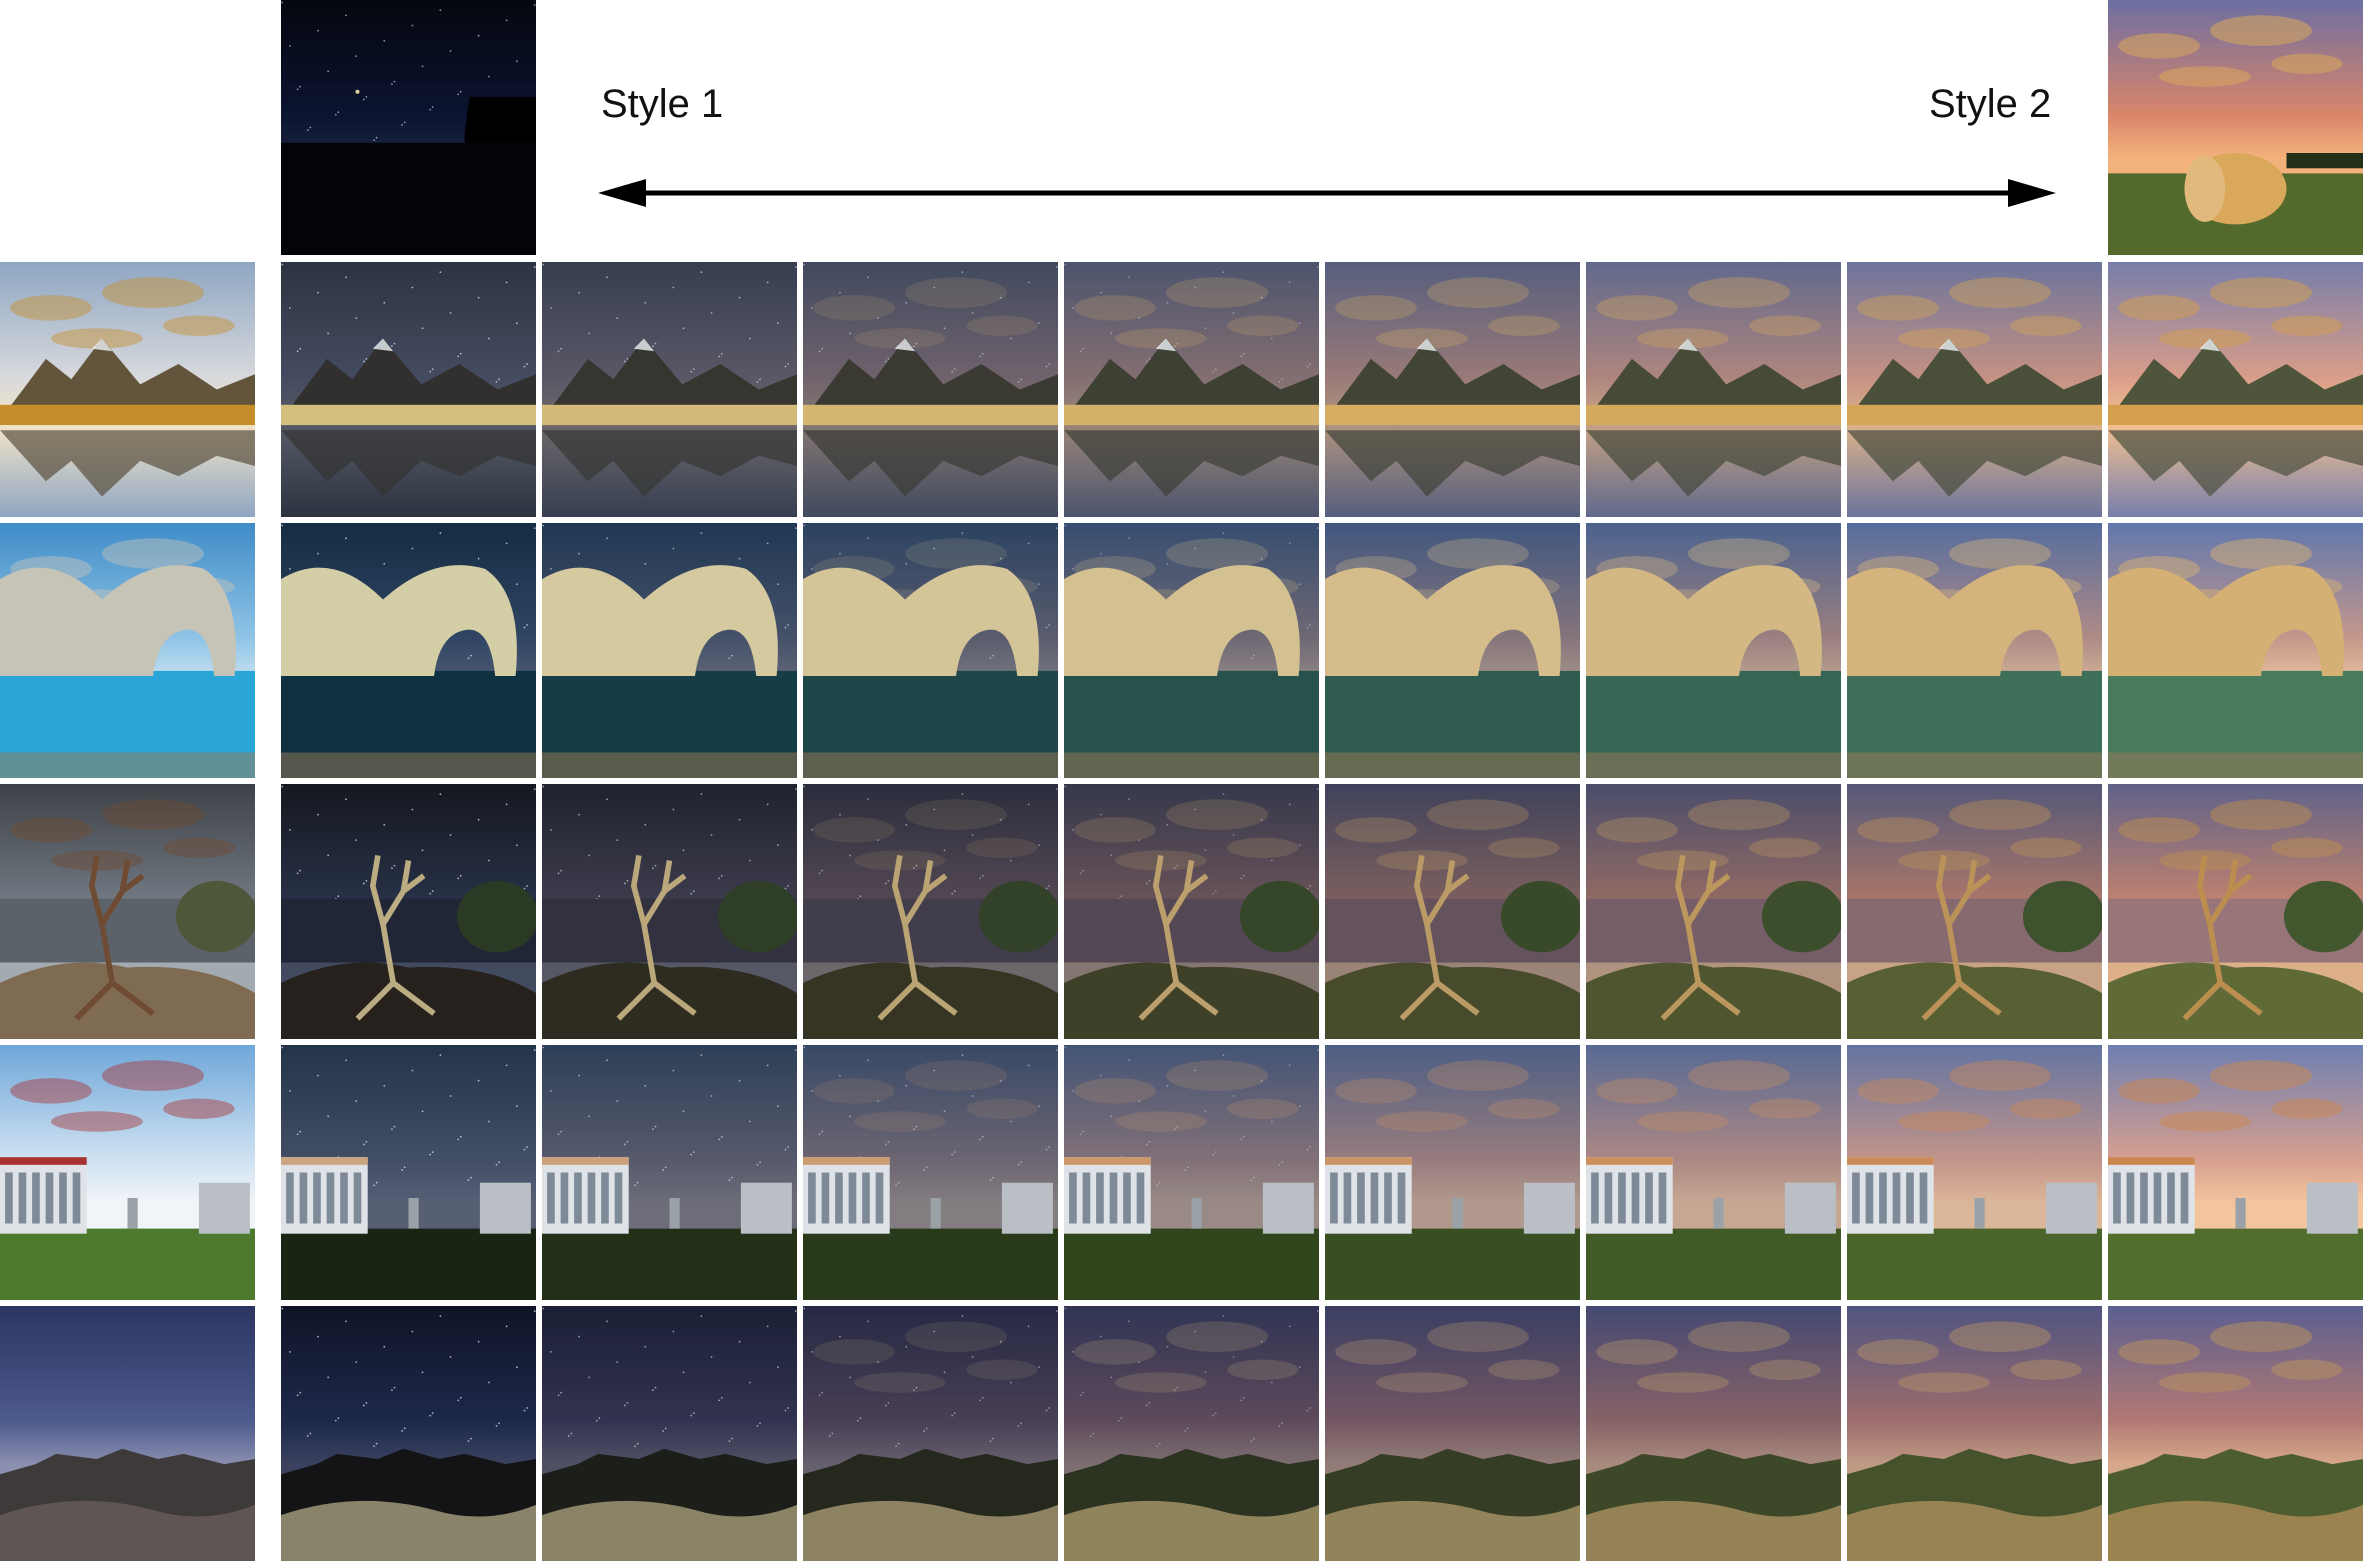 The height and width of the screenshot is (1561, 2369). Describe the element at coordinates (1990, 104) in the screenshot. I see `style-2-label: Style 2` at that location.